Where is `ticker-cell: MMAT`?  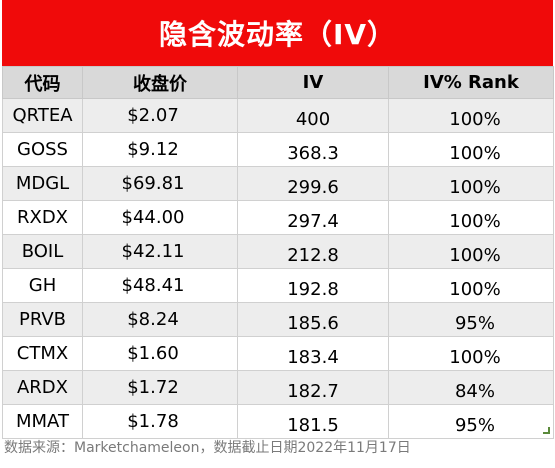
ticker-cell: MMAT is located at coordinates (42, 421).